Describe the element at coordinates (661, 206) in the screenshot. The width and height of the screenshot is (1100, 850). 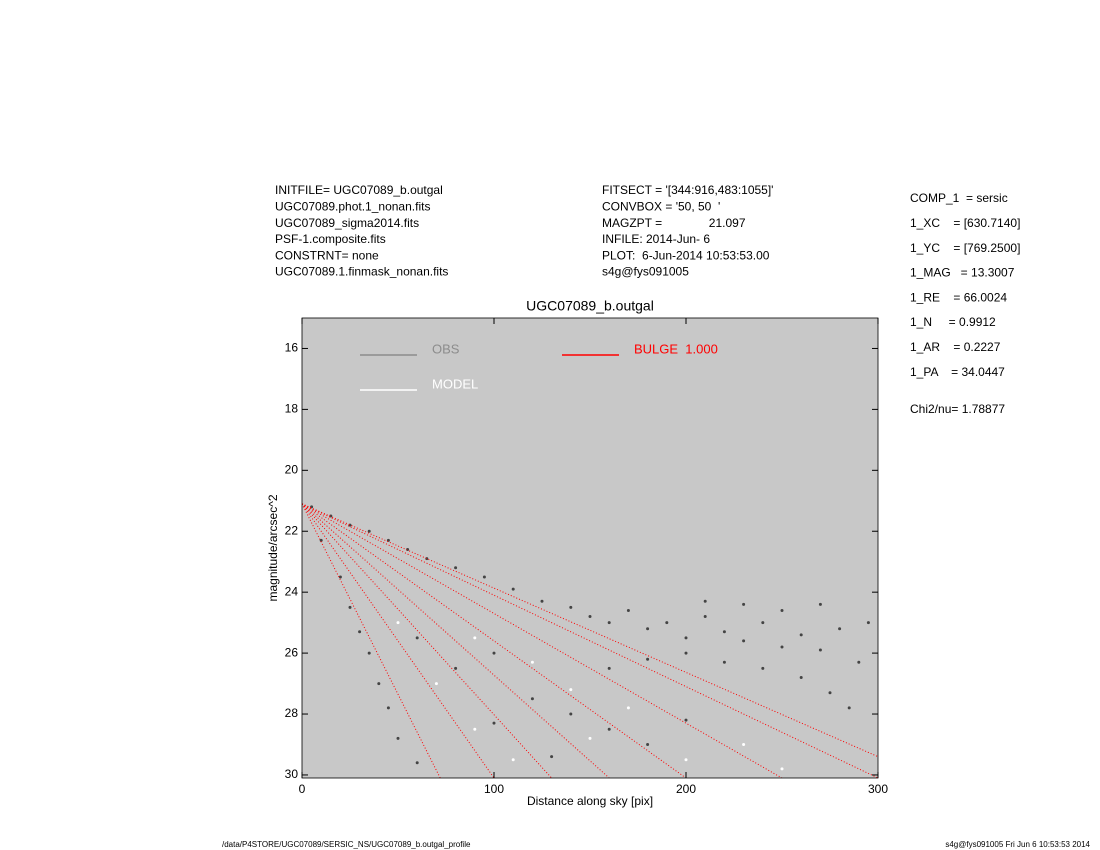
I see `header-middle-line: CONVBOX = '50, 50 '` at that location.